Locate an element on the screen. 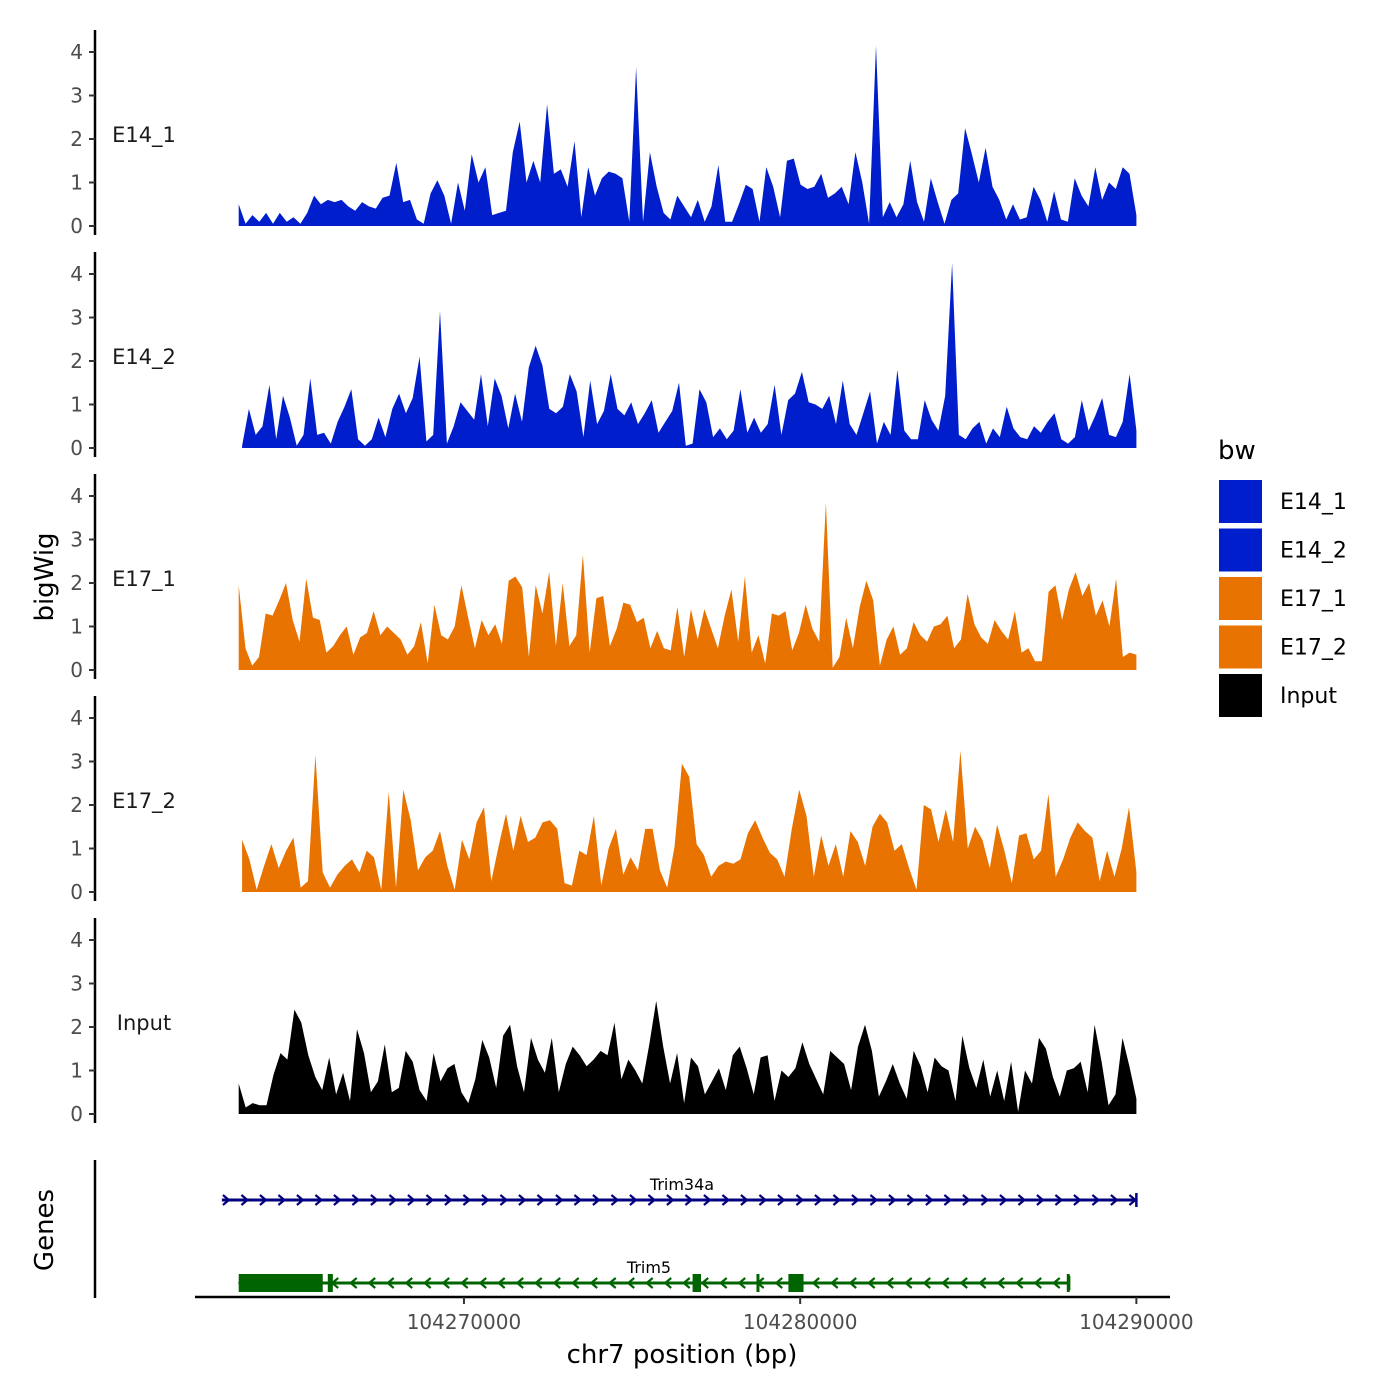  legend-key-input is located at coordinates (1240, 695).